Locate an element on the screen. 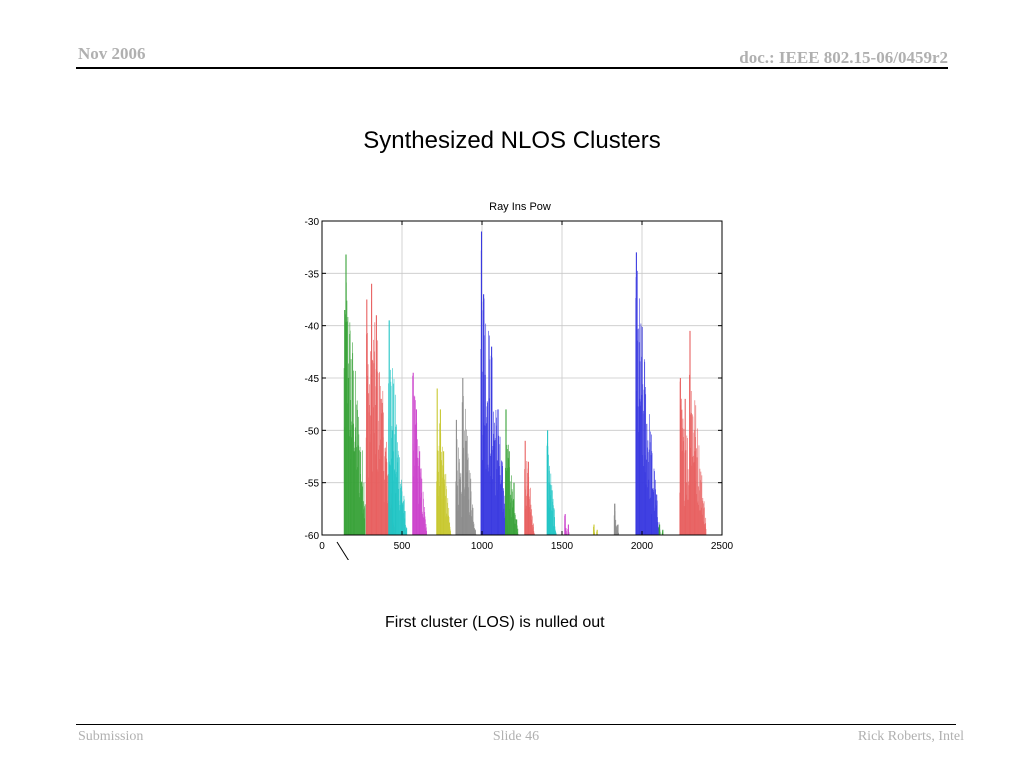 The height and width of the screenshot is (768, 1024). x-tick-label: 2000 is located at coordinates (642, 546).